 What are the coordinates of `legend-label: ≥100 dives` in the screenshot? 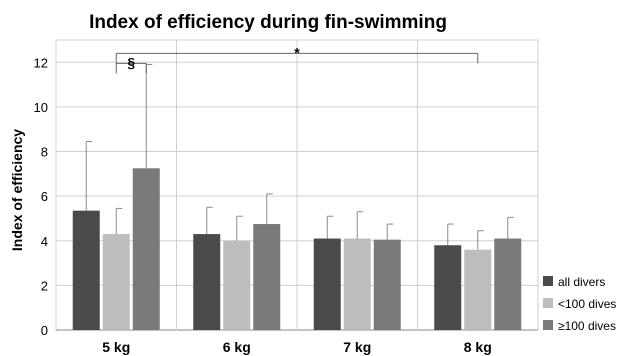 It's located at (587, 326).